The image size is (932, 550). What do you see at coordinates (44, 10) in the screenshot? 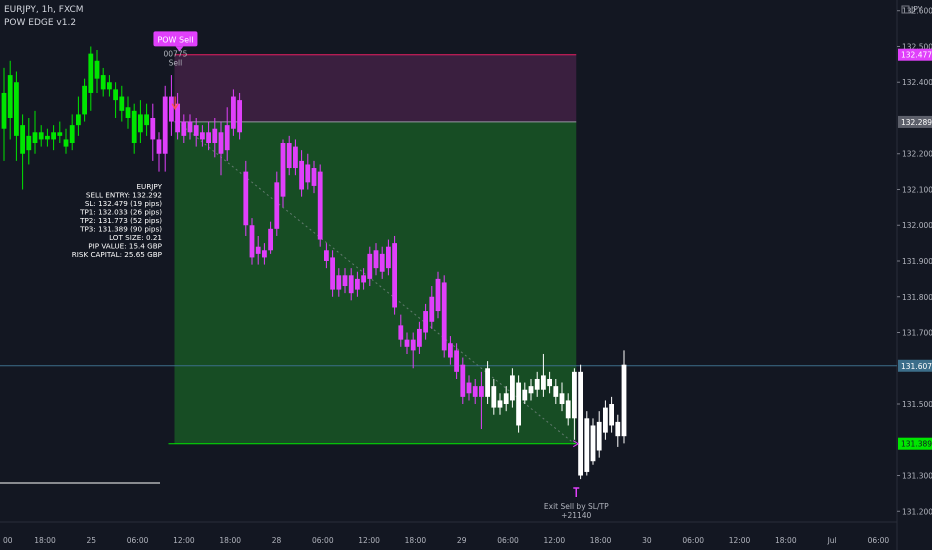
I see `symbol-legend: EURJPY, 1h, FXCM` at bounding box center [44, 10].